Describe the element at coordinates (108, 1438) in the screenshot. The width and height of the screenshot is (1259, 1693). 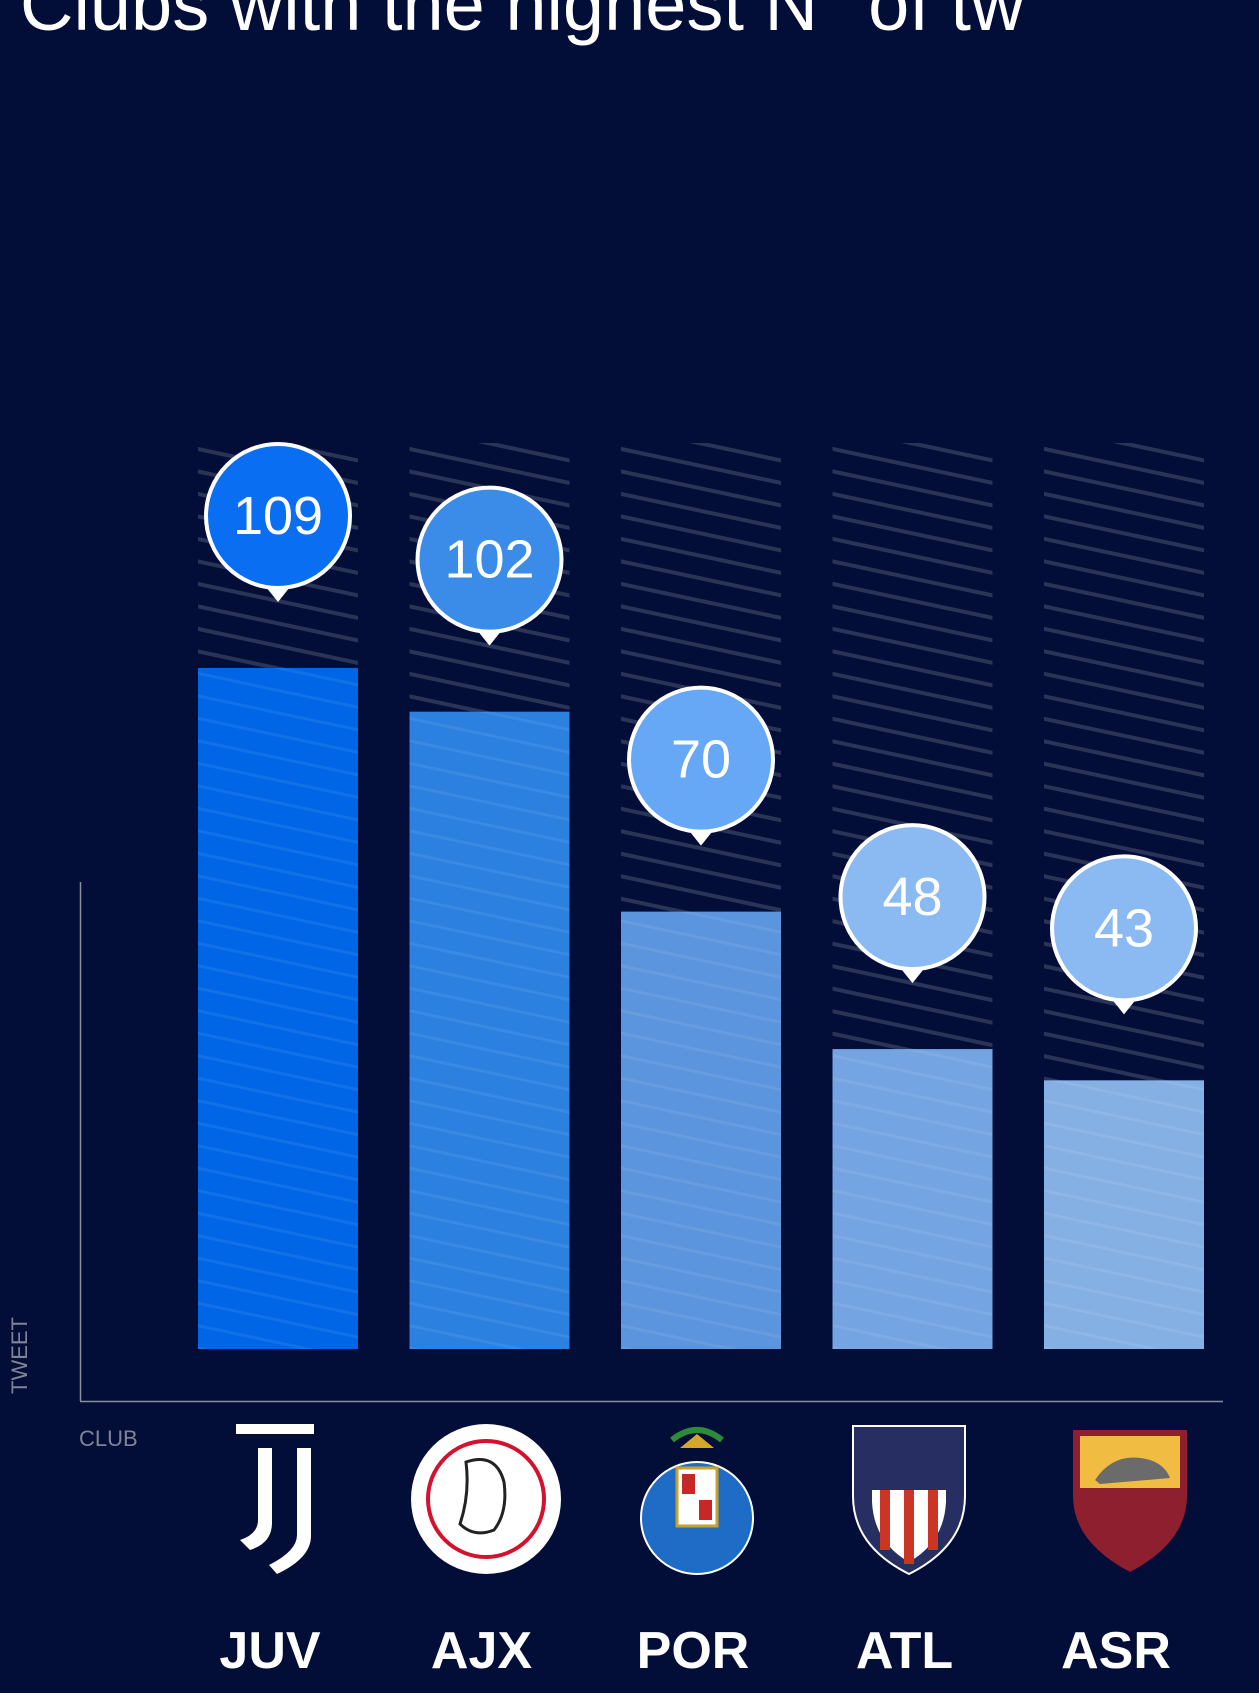
I see `x-axis-label: CLUB` at that location.